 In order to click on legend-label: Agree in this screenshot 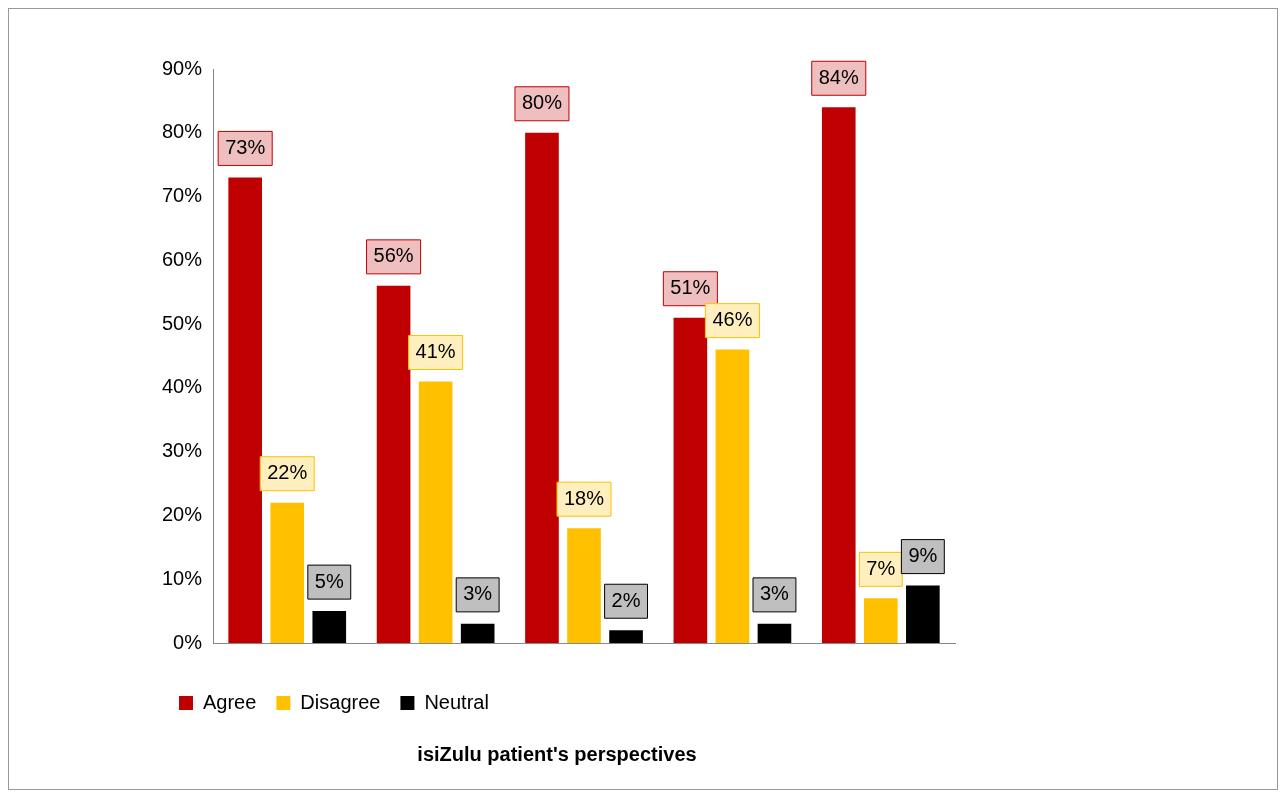, I will do `click(230, 701)`.